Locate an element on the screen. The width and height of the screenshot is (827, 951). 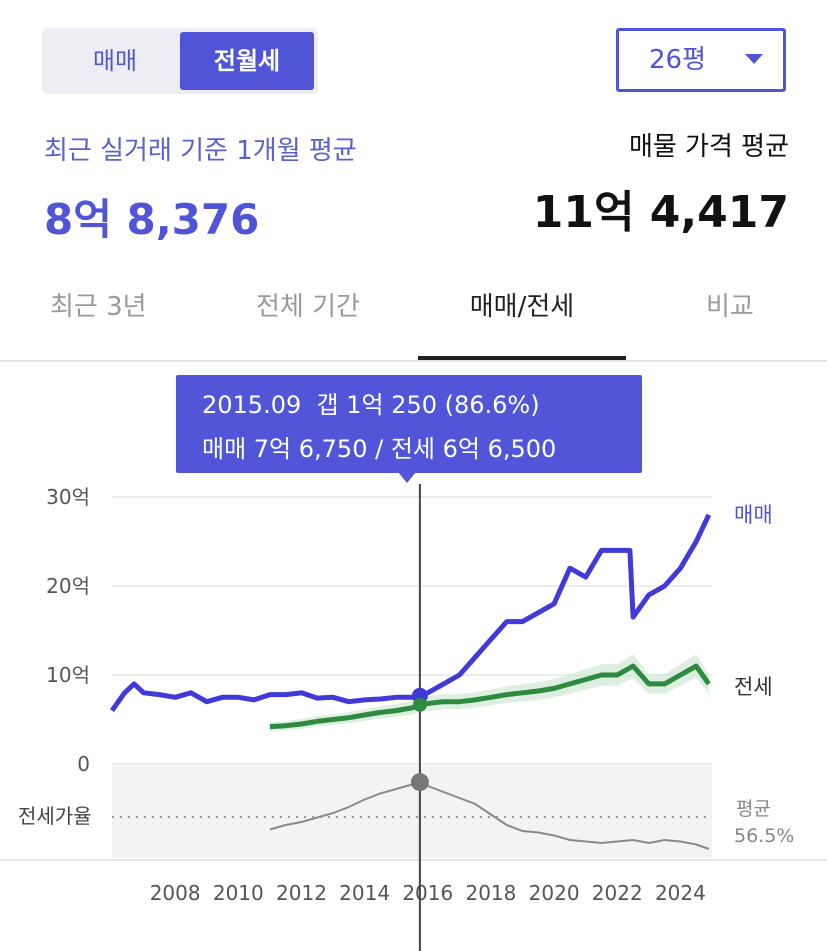
period-tabs: 최근 3년 전체 기간 매매/전세 비교 is located at coordinates (413, 321).